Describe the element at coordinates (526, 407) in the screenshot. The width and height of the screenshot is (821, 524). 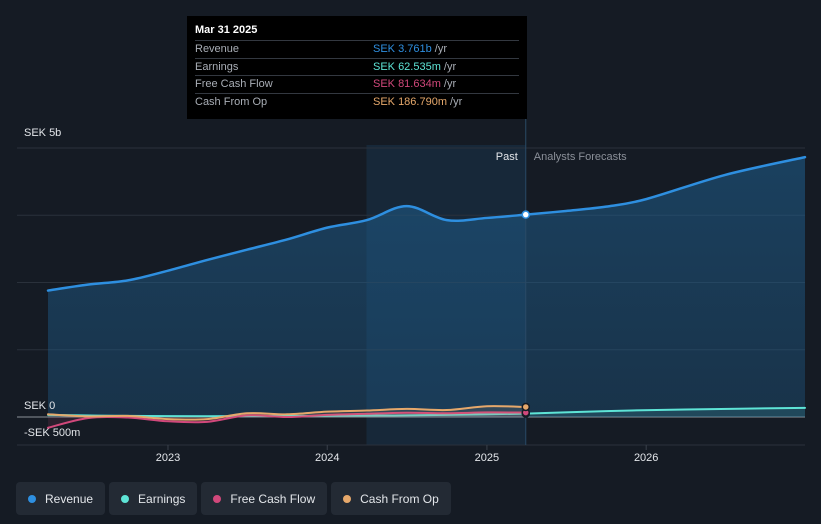
I see `cash-from-op-marker` at that location.